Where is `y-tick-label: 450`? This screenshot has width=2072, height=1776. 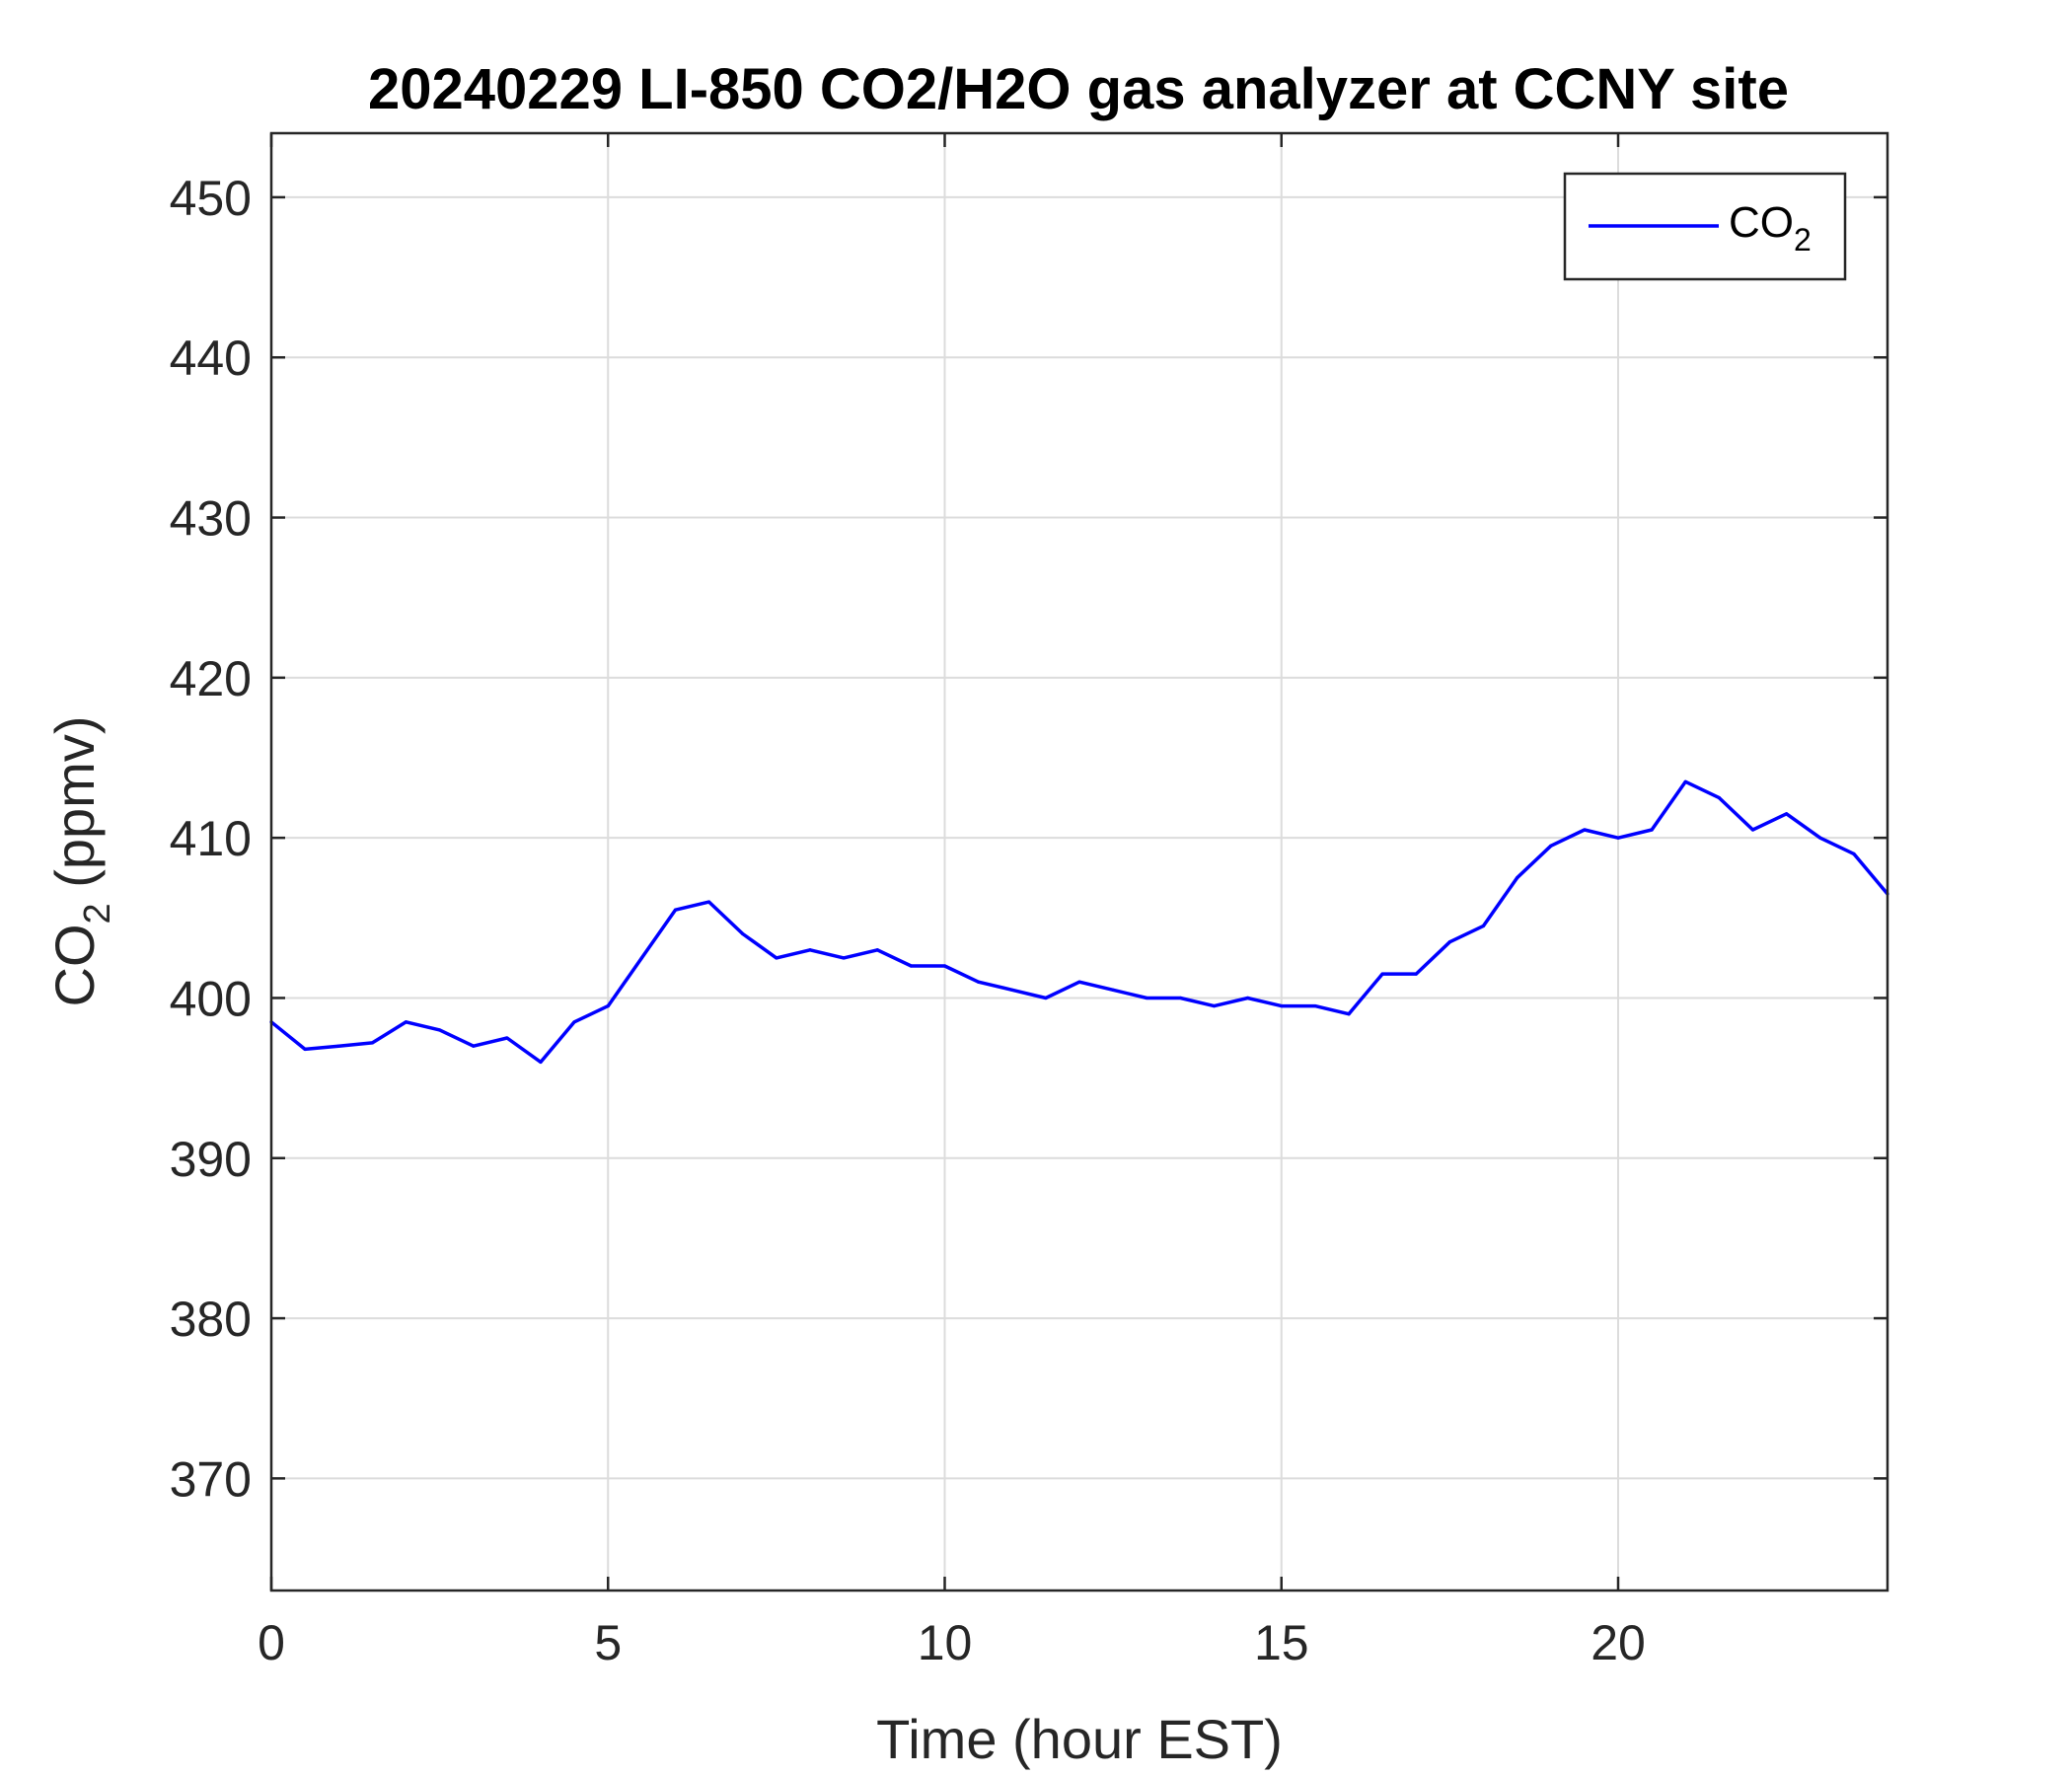 y-tick-label: 450 is located at coordinates (211, 199).